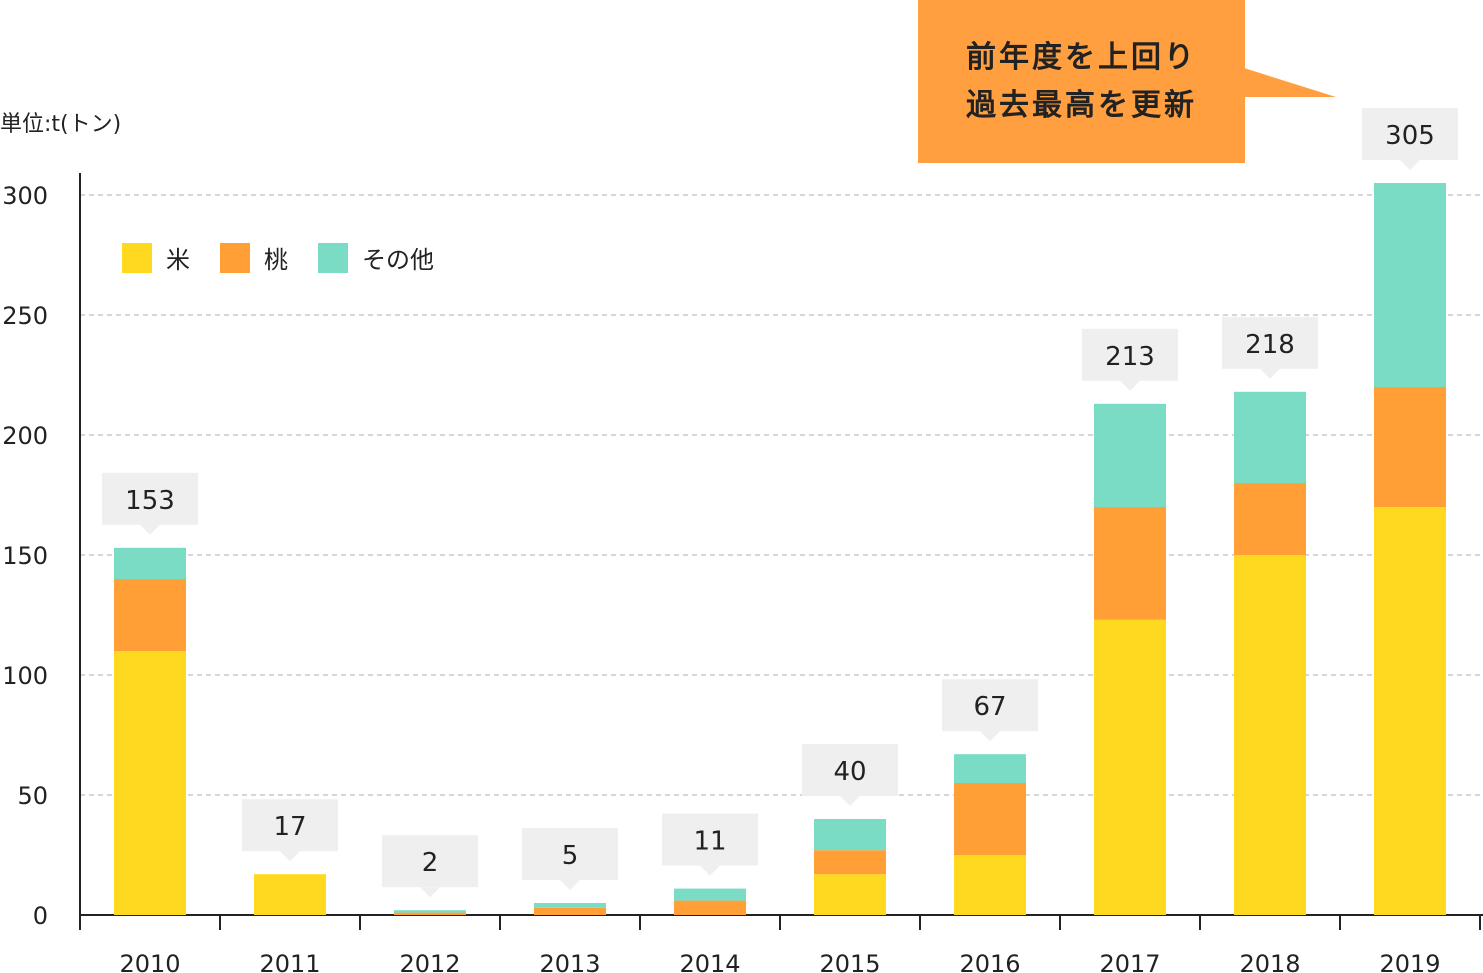  What do you see at coordinates (398, 260) in the screenshot?
I see `legend-label-other: その他` at bounding box center [398, 260].